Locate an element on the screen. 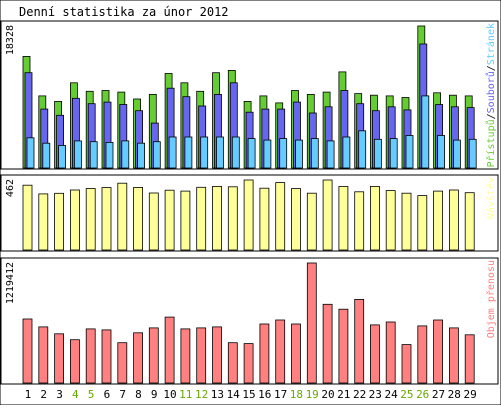  kbytes-bar-Objem přenosu-21 is located at coordinates (343, 346).